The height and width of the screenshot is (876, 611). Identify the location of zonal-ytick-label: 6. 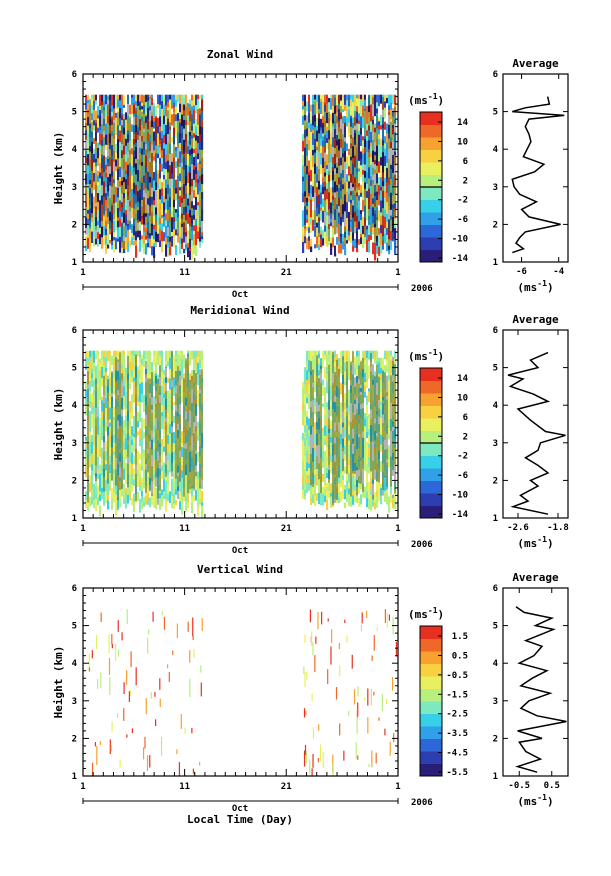
(74, 75).